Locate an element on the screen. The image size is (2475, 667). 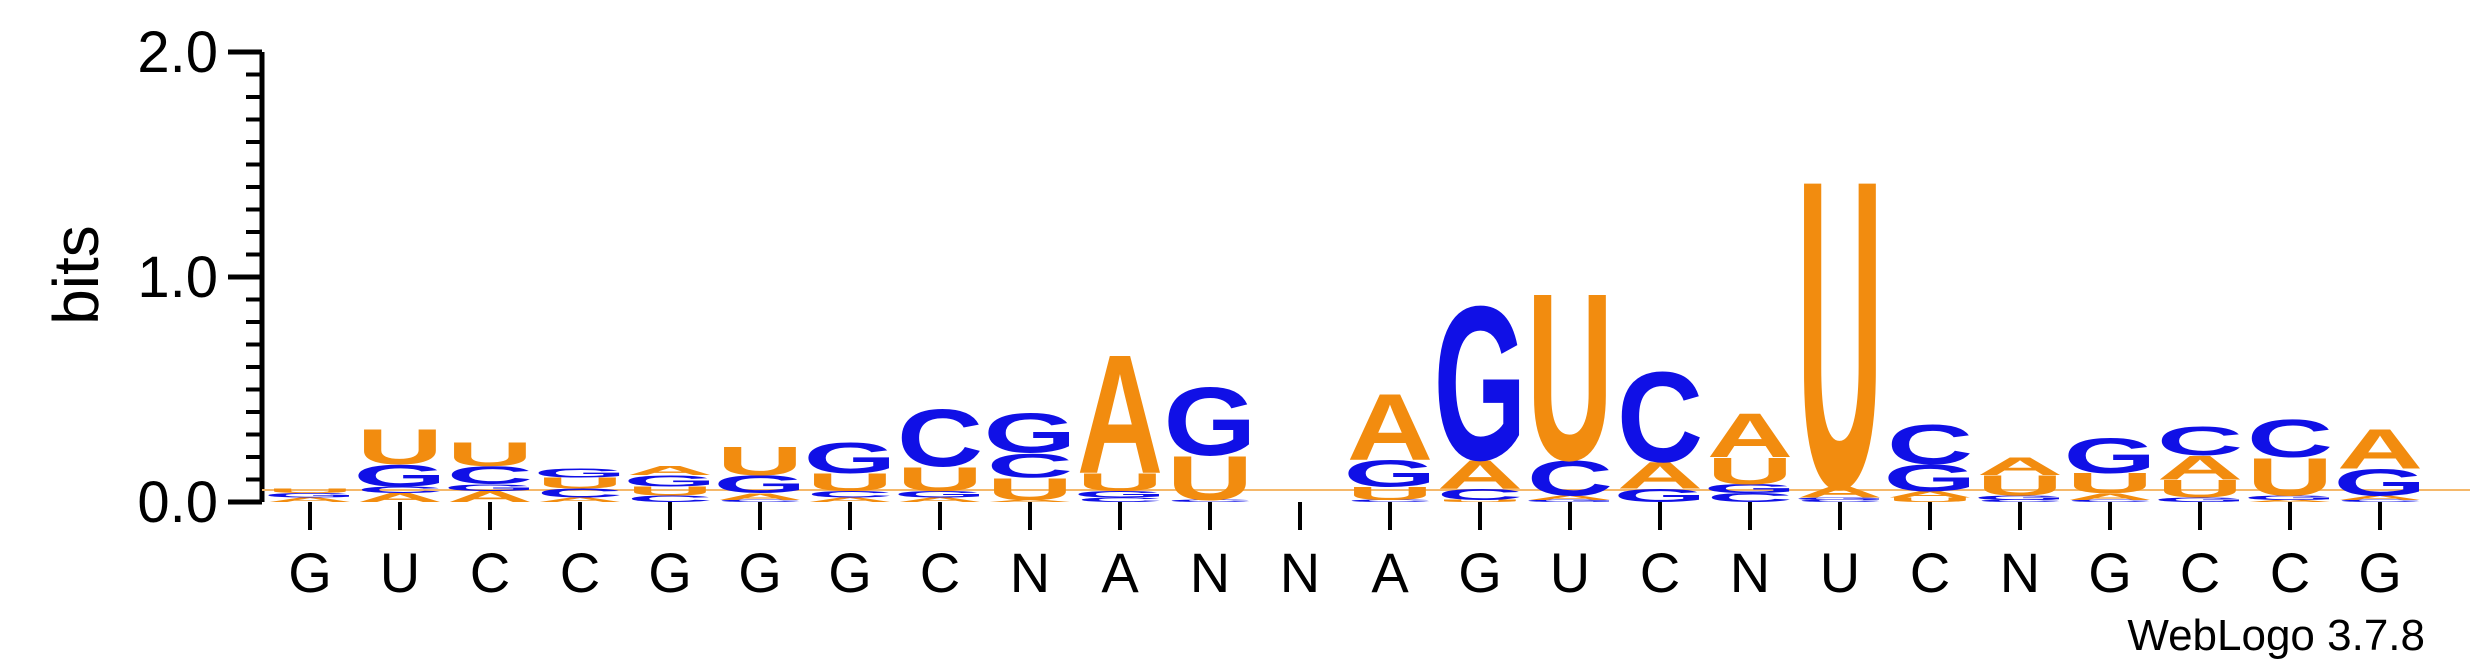
logo-stack: AGU is located at coordinates (310, 495).